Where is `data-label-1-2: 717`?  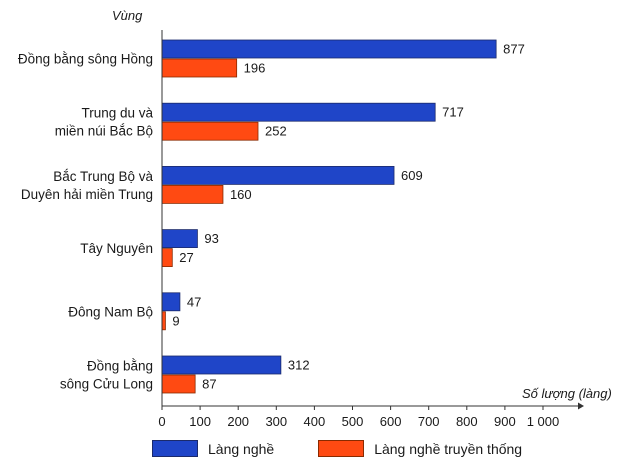
data-label-1-2: 717 is located at coordinates (453, 112).